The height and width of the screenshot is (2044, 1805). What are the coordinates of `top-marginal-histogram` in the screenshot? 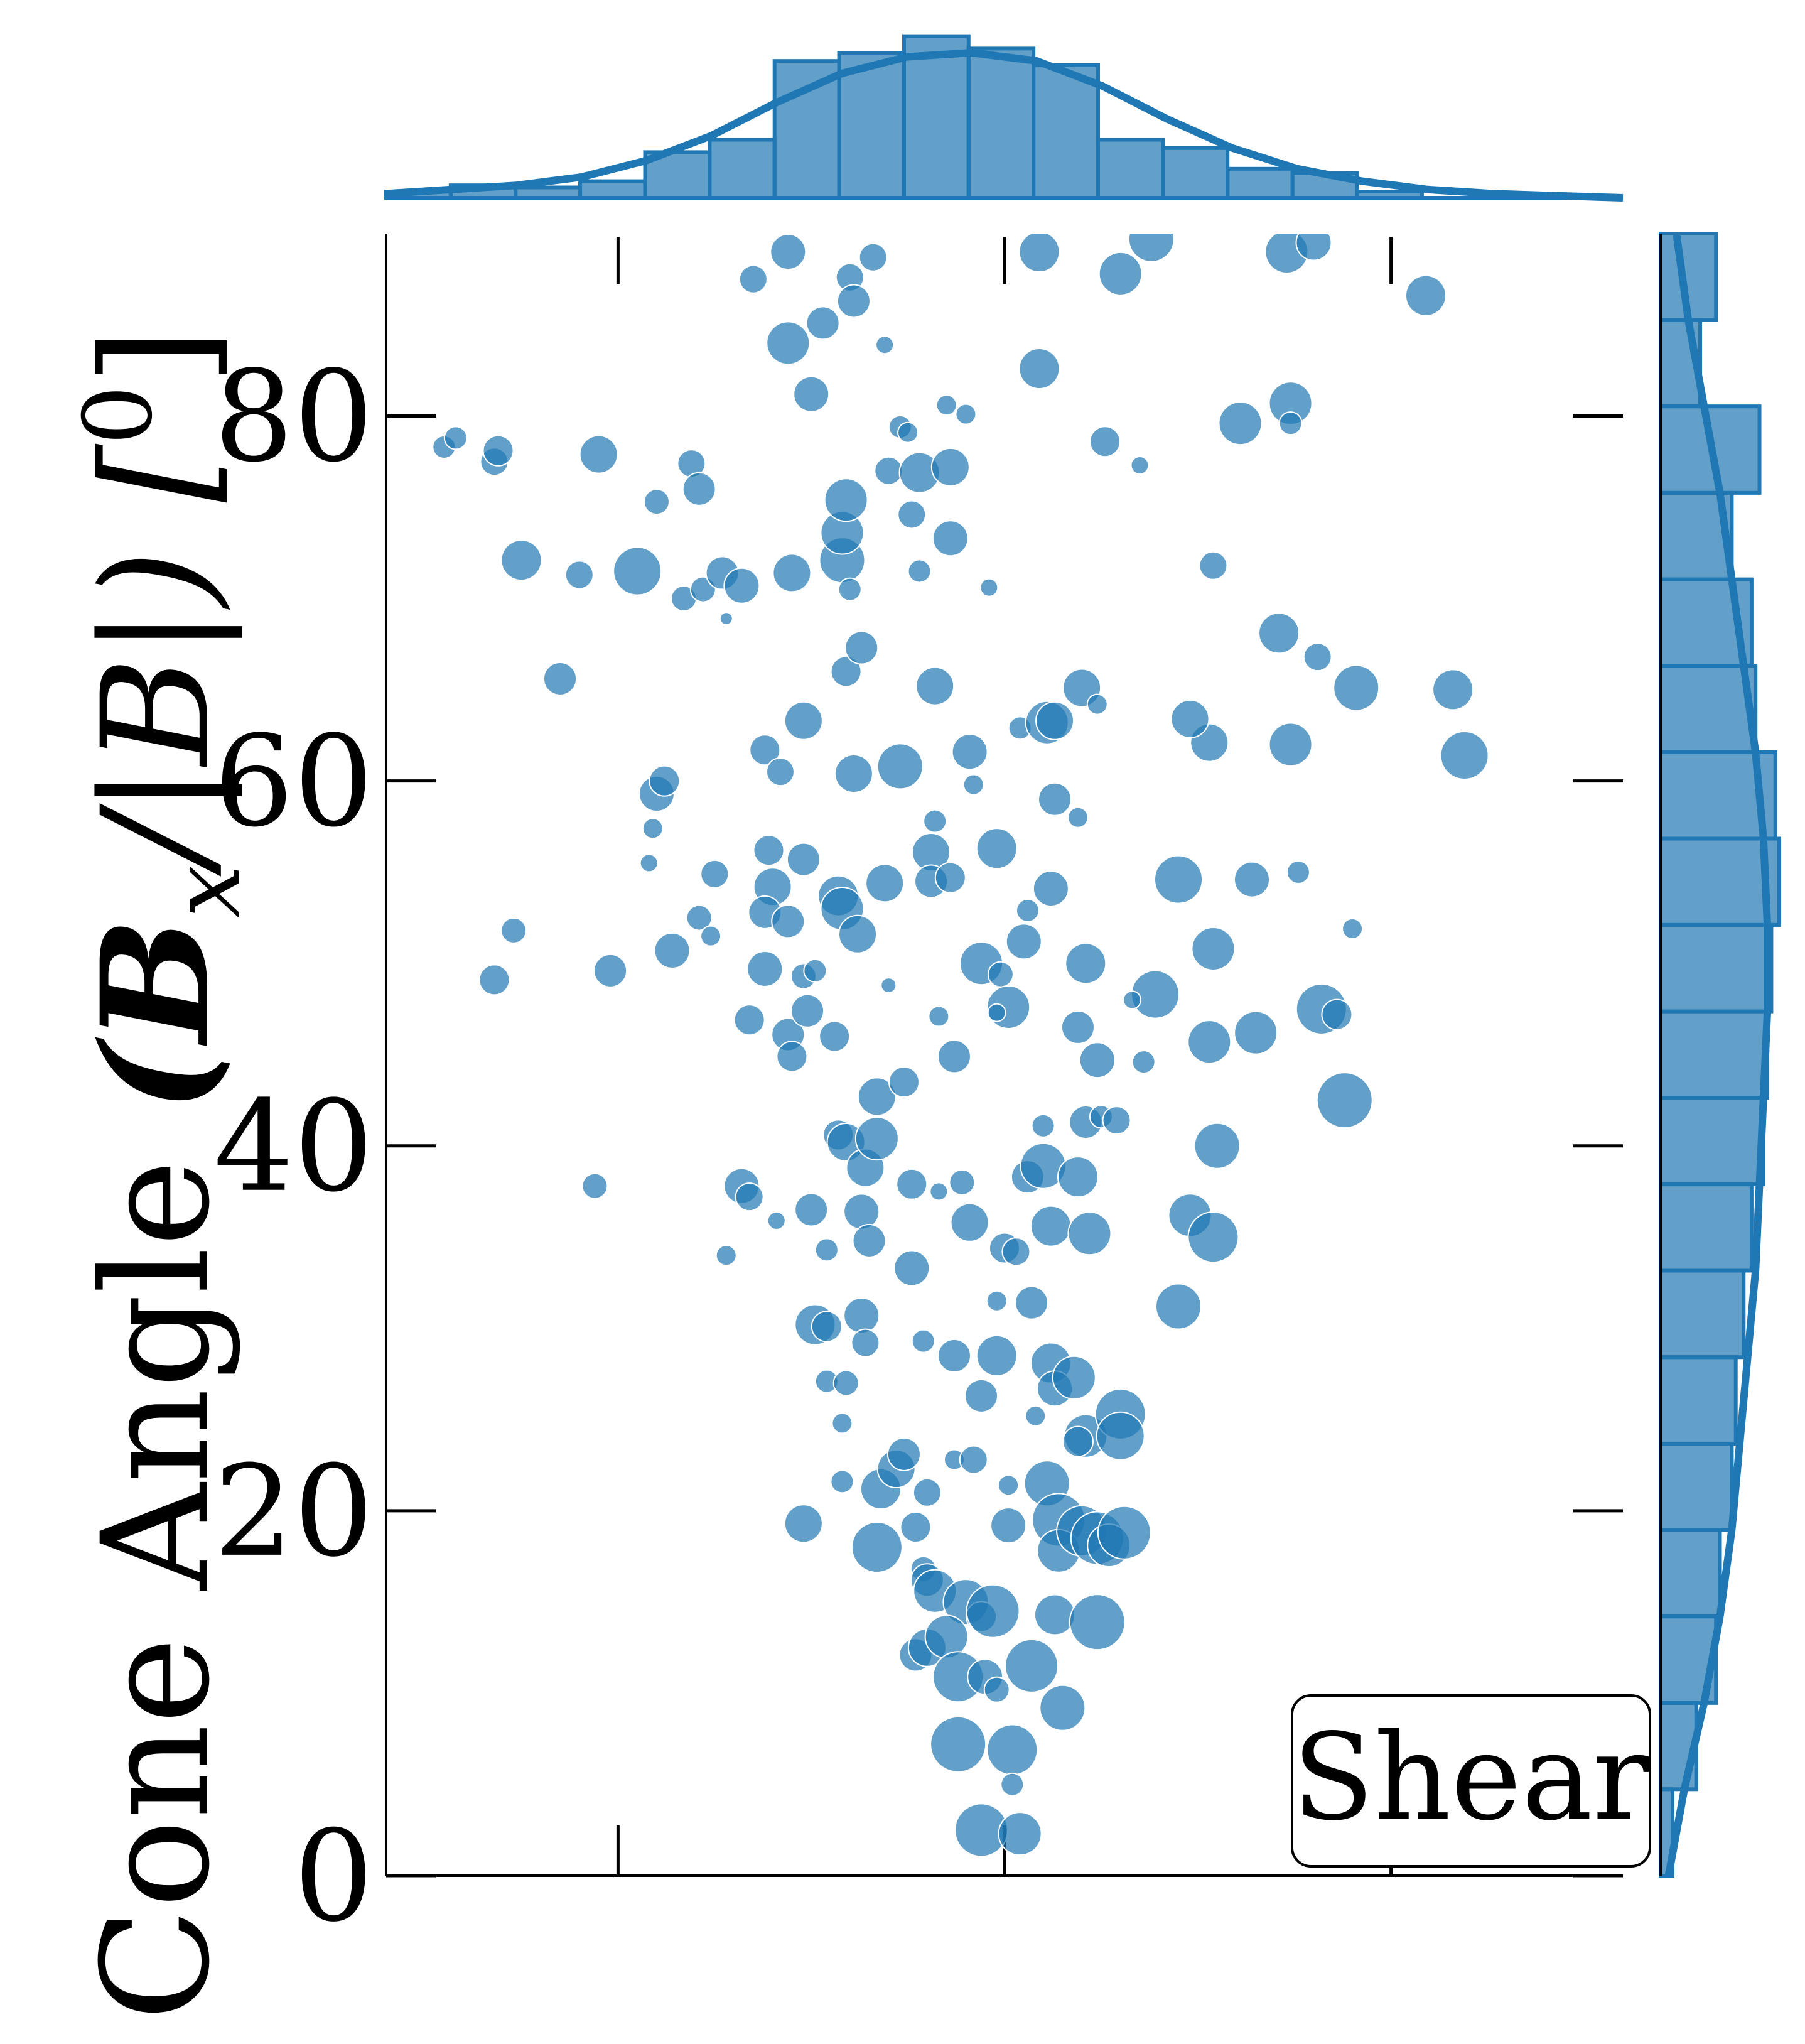 It's located at (1004, 118).